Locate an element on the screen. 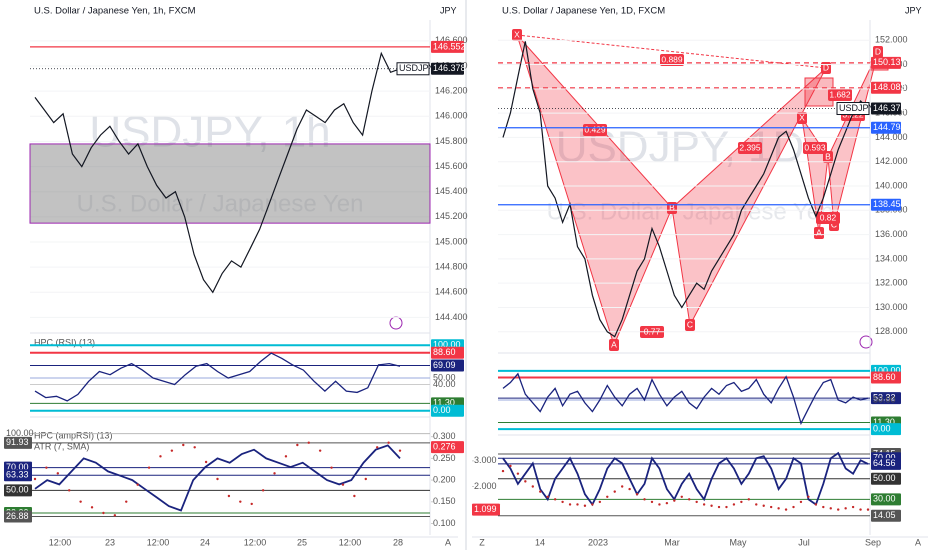 The width and height of the screenshot is (932, 550). price-tag-label: 64.56 is located at coordinates (884, 463).